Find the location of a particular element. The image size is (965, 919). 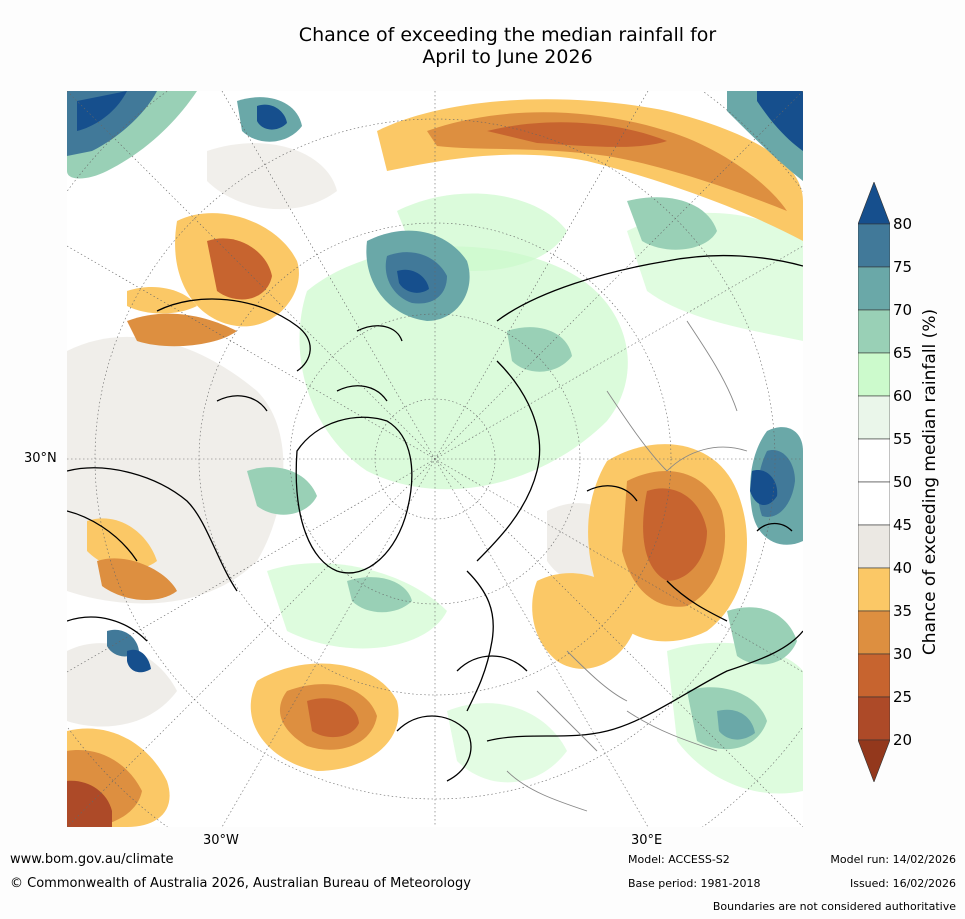

colorbar-tick-label: 35 is located at coordinates (903, 611).